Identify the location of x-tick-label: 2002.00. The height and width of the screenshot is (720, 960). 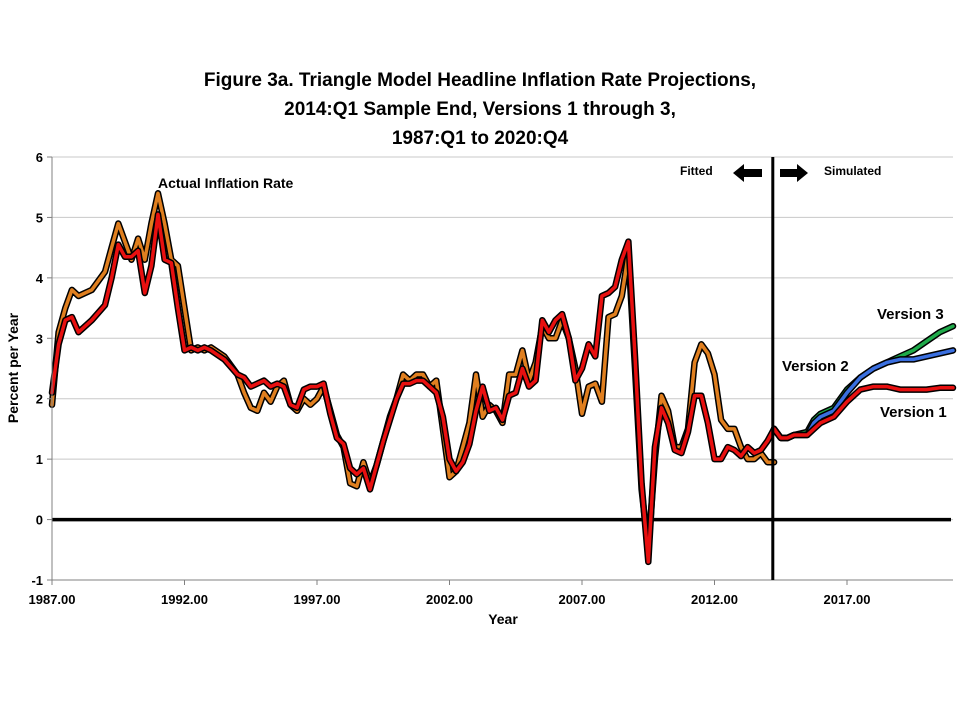
(449, 599).